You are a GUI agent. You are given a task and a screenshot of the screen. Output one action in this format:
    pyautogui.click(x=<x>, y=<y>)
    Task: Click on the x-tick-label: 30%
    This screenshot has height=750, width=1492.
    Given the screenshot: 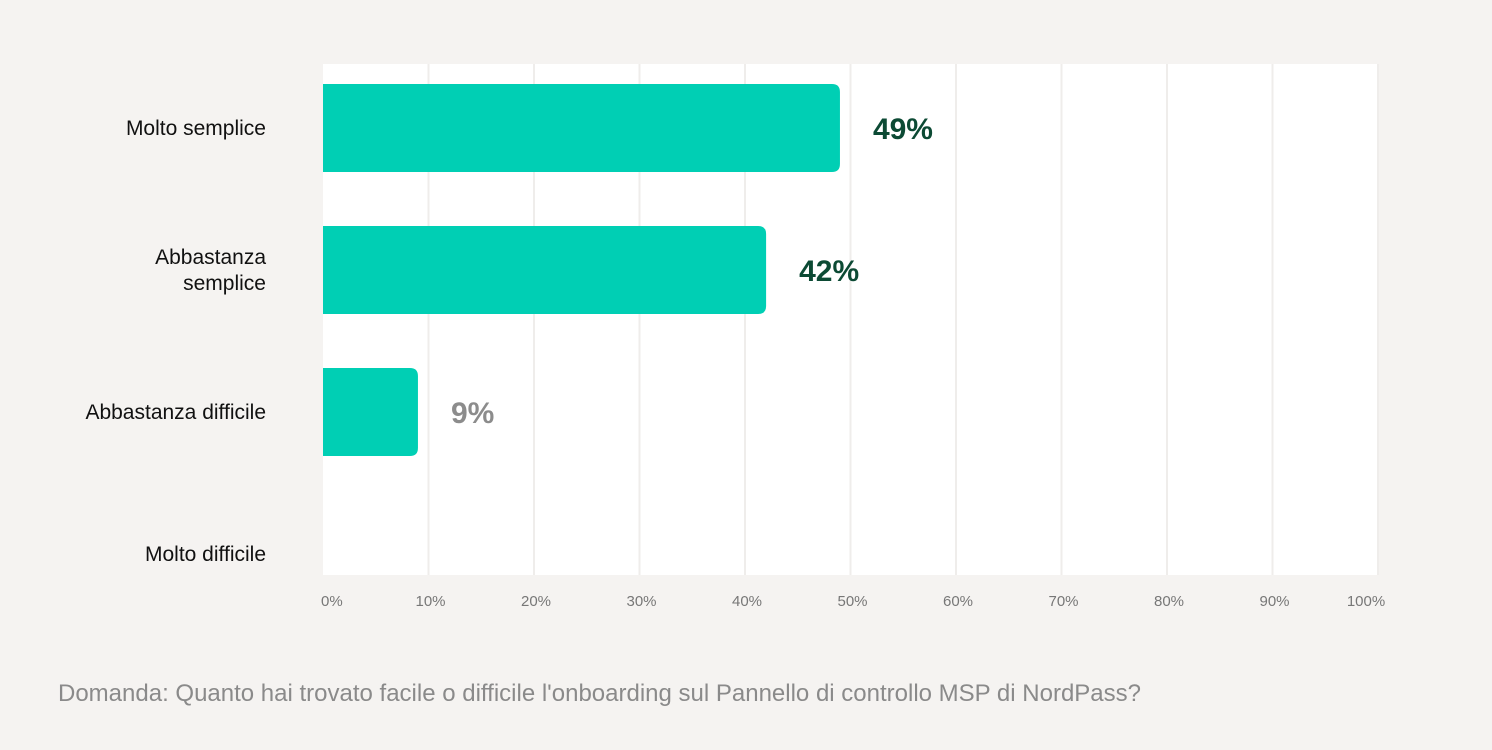 What is the action you would take?
    pyautogui.click(x=641, y=601)
    